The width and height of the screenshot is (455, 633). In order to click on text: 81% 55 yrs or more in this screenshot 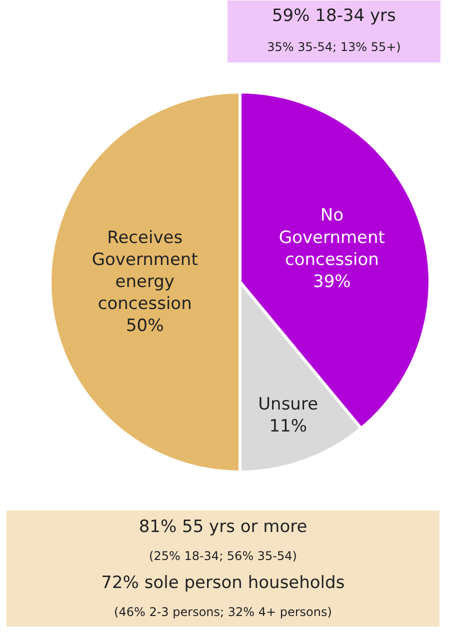, I will do `click(223, 527)`.